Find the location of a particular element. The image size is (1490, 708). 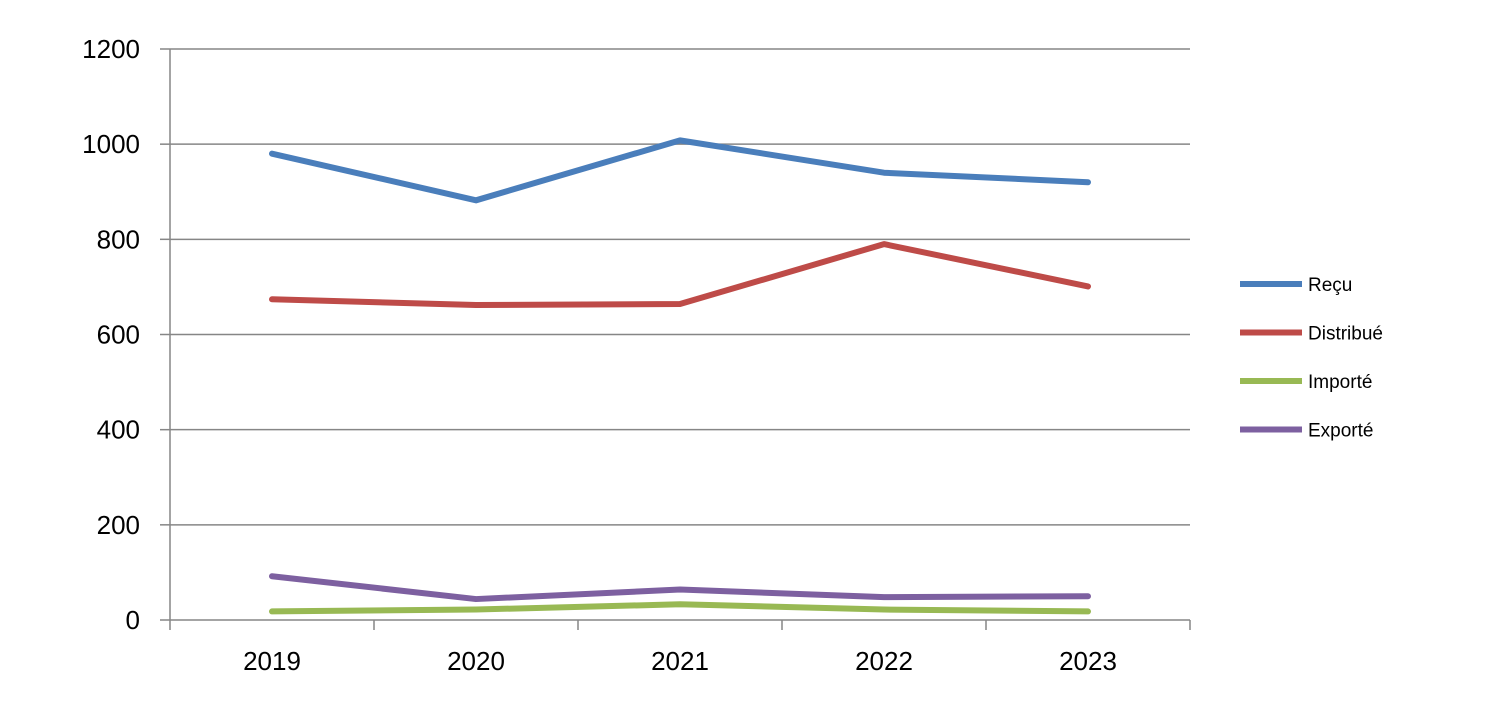

y-tick-label: 600 is located at coordinates (118, 335).